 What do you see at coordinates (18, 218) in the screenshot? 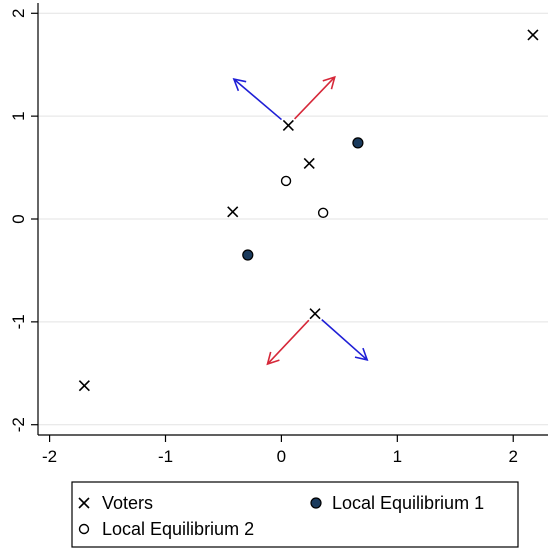
I see `y-tick-label-2: 0` at bounding box center [18, 218].